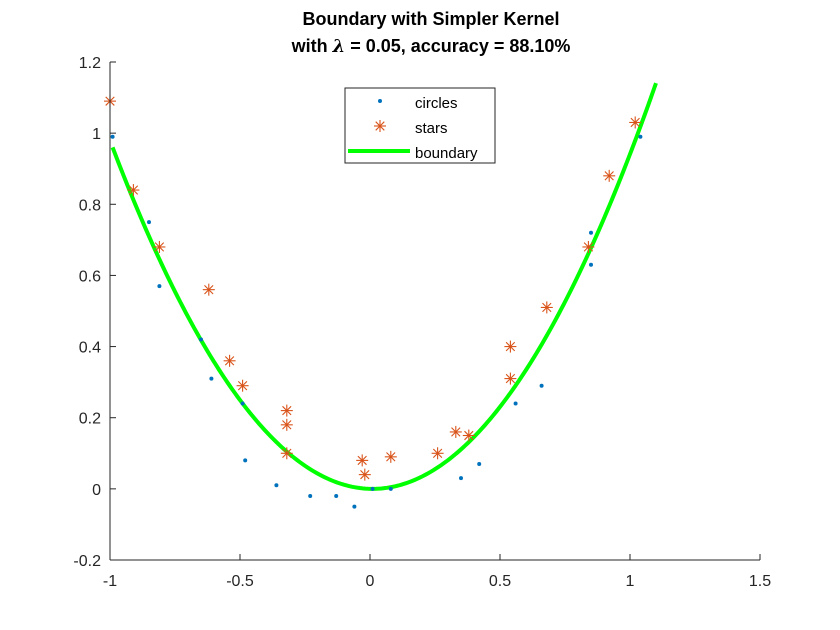 The width and height of the screenshot is (840, 630). Describe the element at coordinates (760, 581) in the screenshot. I see `x-tick-label: 1.5` at that location.